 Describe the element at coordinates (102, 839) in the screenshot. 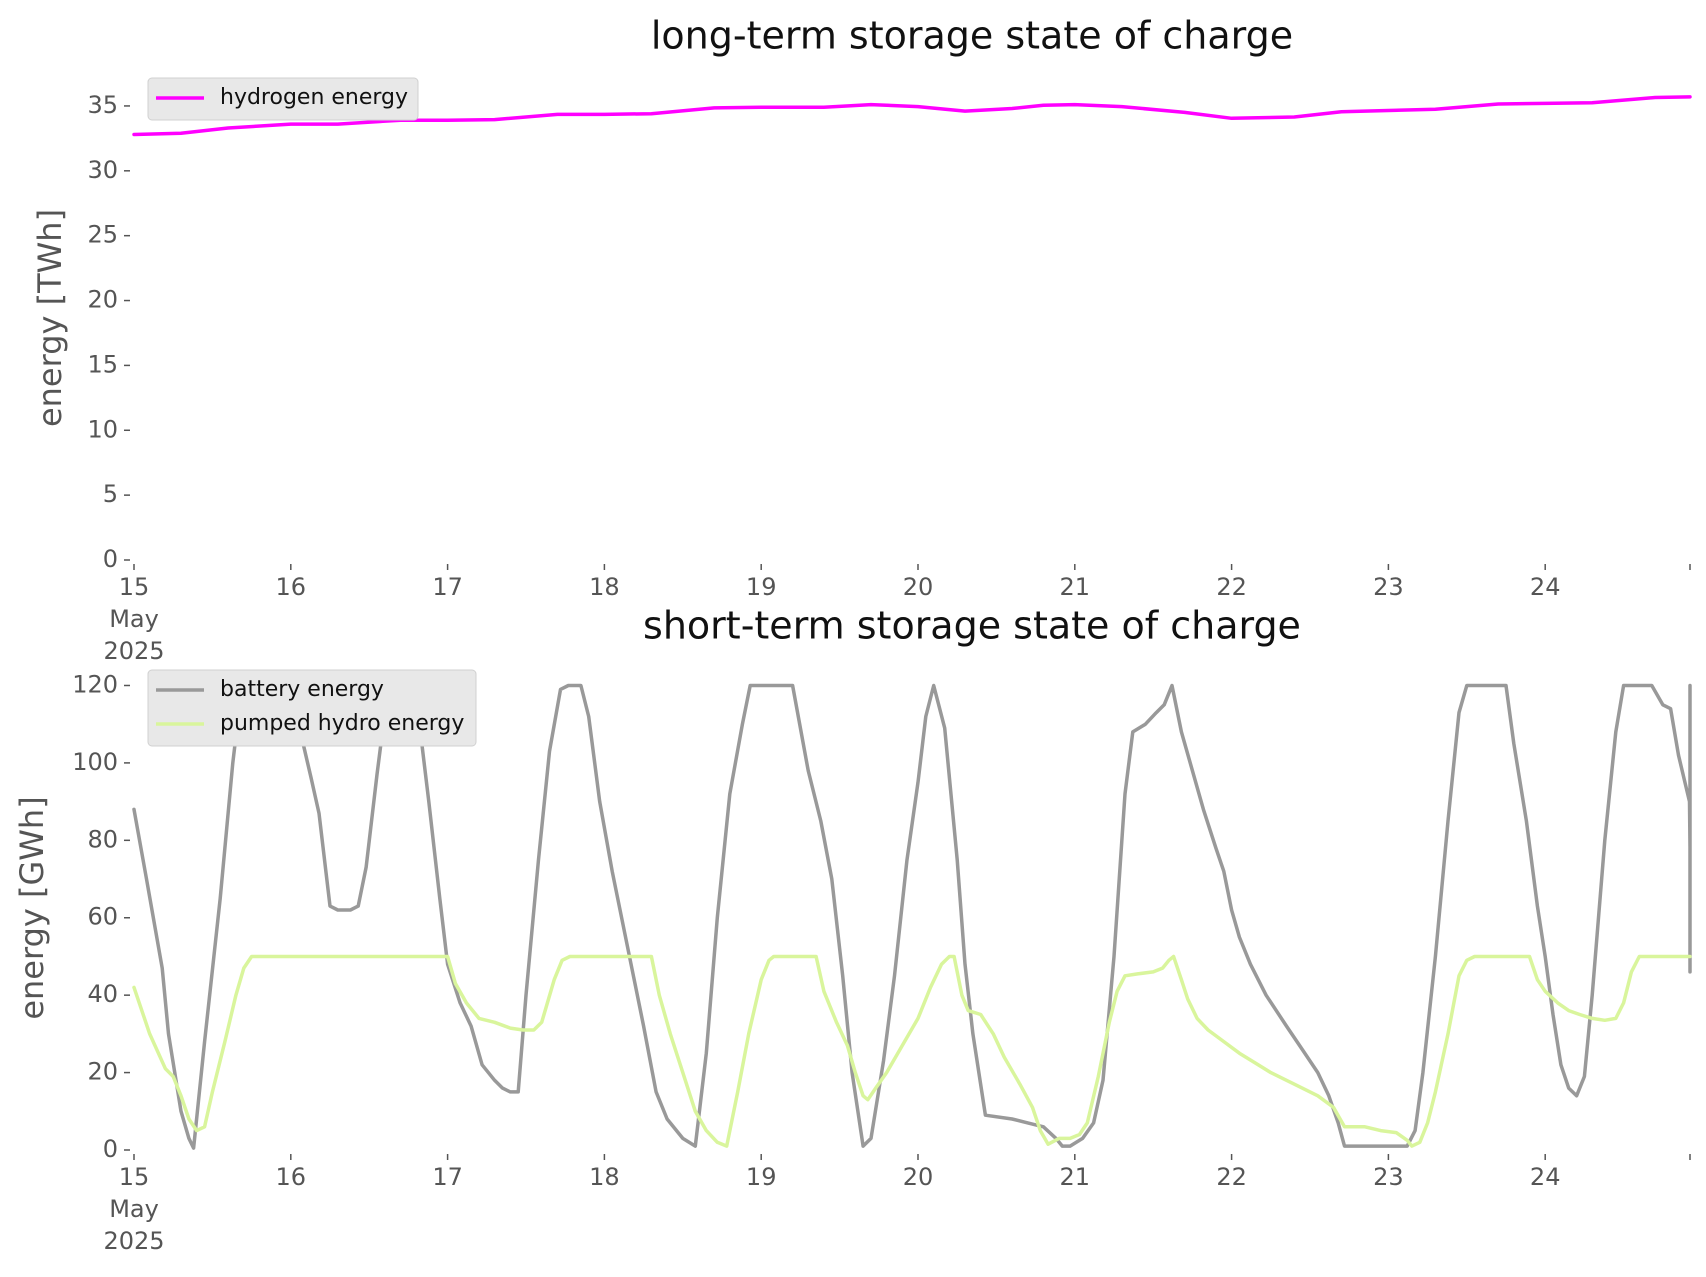

I see `y-tick-label: 80` at that location.